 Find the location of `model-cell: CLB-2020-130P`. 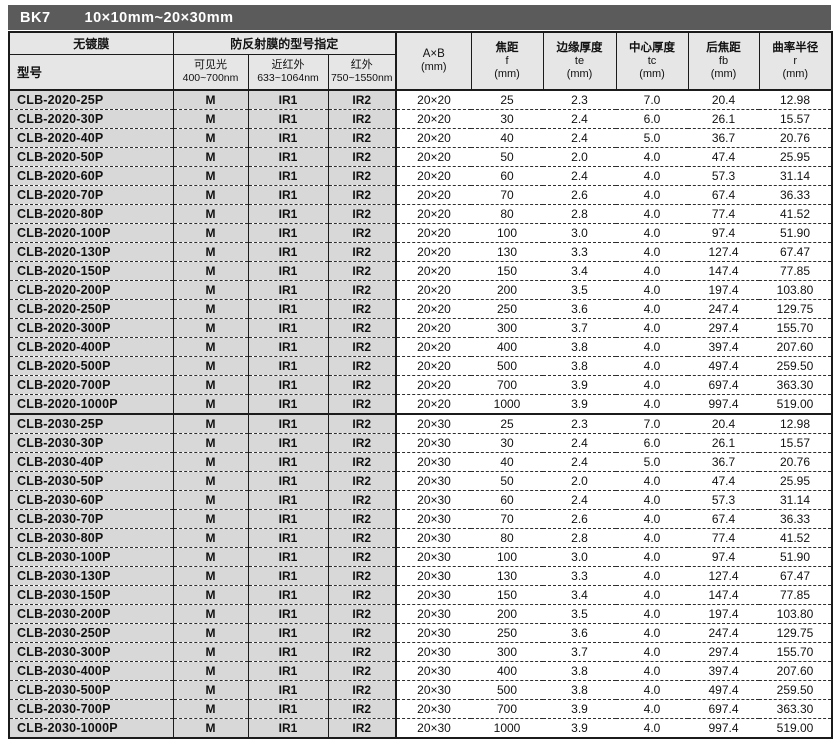

model-cell: CLB-2020-130P is located at coordinates (91, 252).